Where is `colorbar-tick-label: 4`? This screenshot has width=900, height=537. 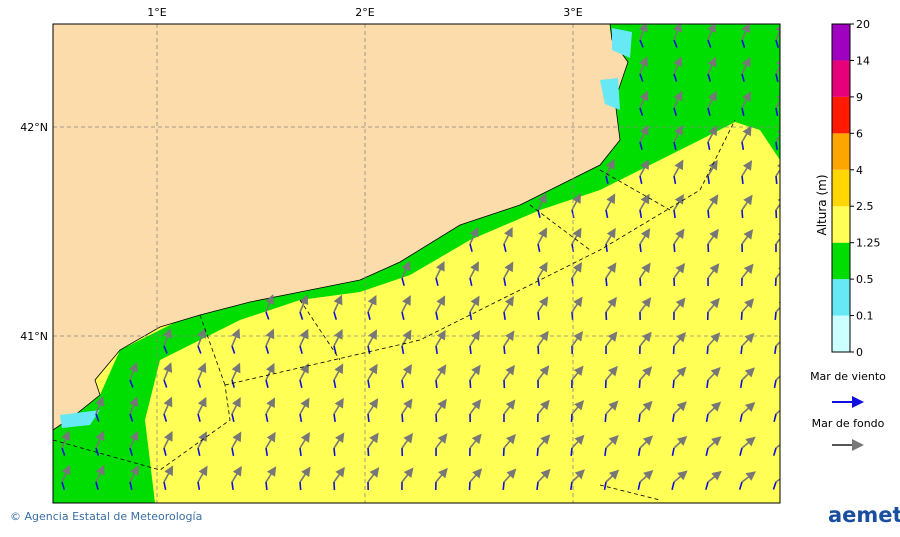
colorbar-tick-label: 4 is located at coordinates (859, 170).